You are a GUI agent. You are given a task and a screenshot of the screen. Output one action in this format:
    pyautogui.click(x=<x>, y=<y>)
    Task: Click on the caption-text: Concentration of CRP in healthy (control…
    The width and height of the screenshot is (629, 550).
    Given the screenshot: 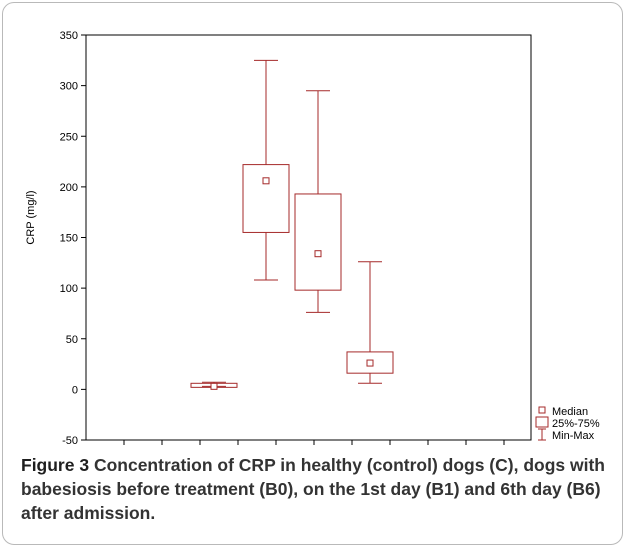 What is the action you would take?
    pyautogui.click(x=313, y=489)
    